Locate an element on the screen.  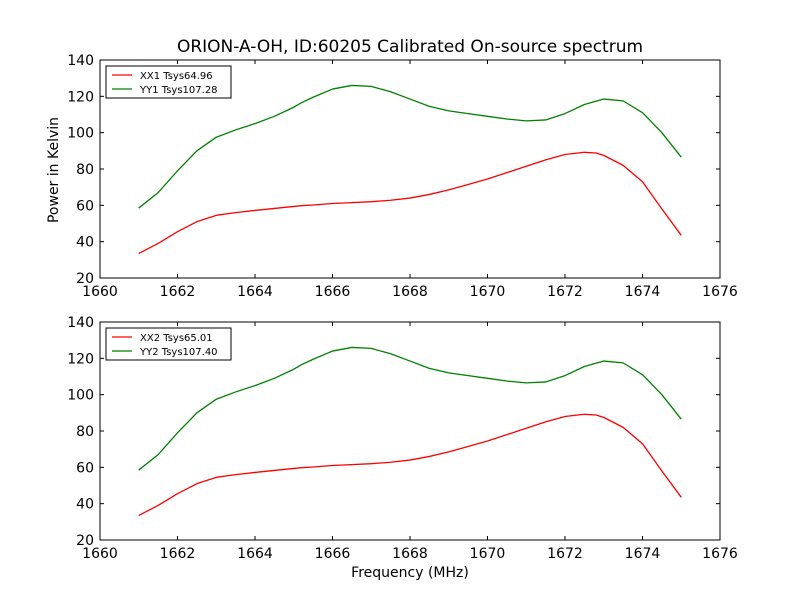
bottom-x-tick-label-1674: 1674 is located at coordinates (643, 554).